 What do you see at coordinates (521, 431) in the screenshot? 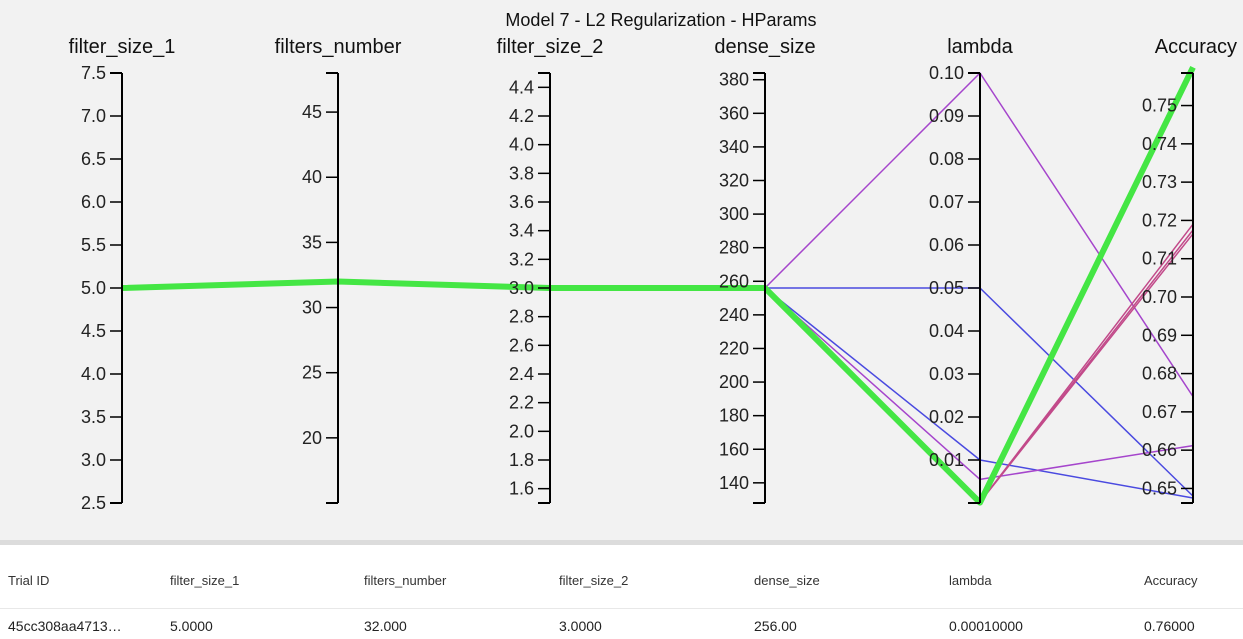
I see `tick-label: 2.0` at bounding box center [521, 431].